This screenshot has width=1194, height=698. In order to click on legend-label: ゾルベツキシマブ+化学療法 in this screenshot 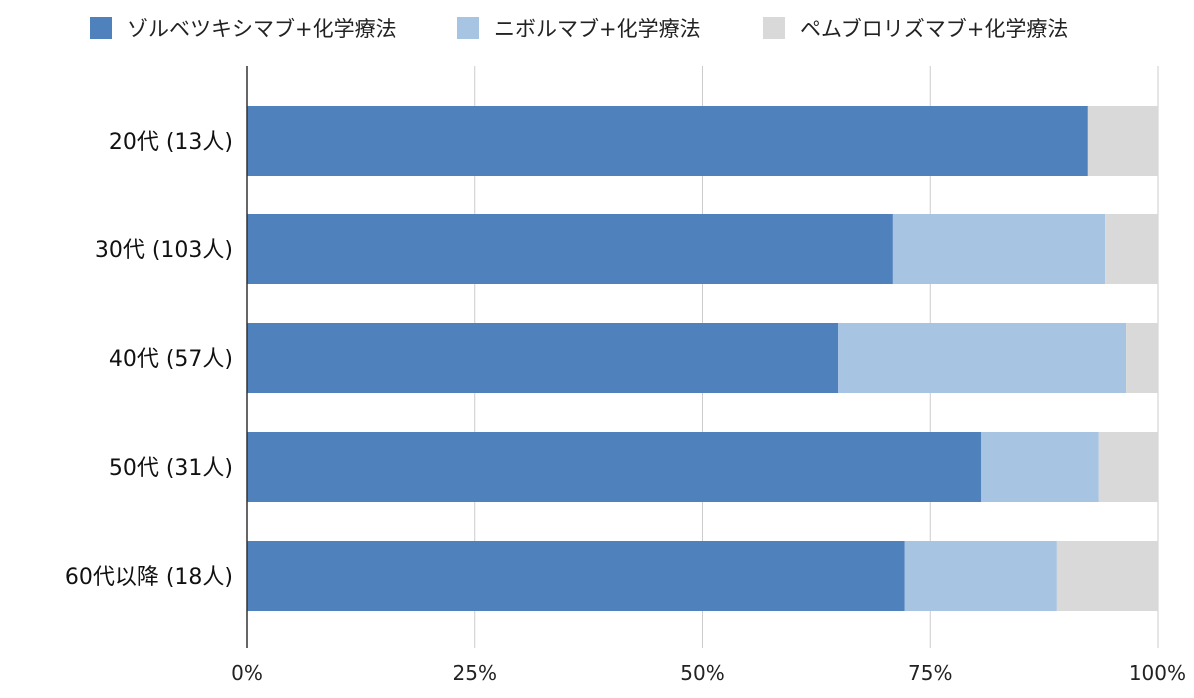, I will do `click(262, 29)`.